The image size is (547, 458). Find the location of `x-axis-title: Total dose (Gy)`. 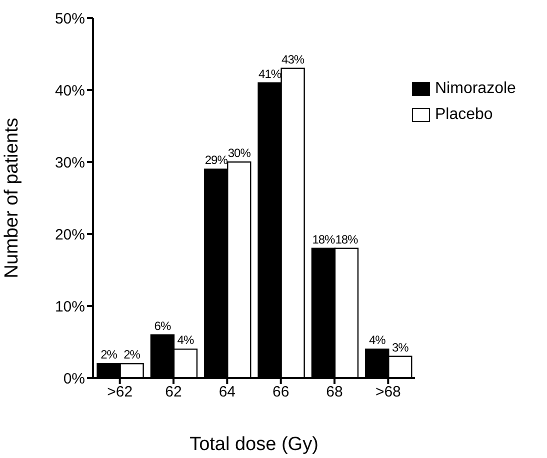

x-axis-title: Total dose (Gy) is located at coordinates (254, 444).